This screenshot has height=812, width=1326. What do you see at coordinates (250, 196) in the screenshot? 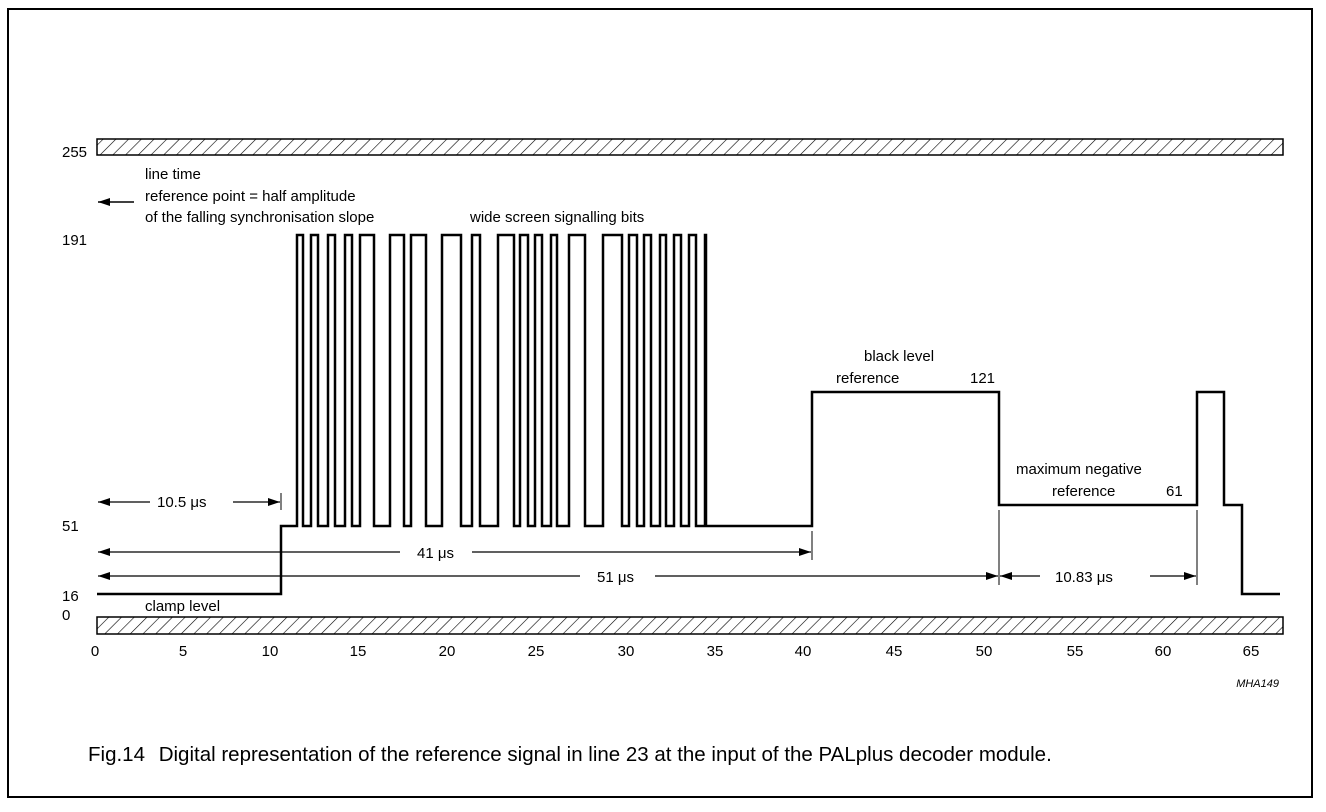
I see `reference-point-label: reference point = half amplitude` at bounding box center [250, 196].